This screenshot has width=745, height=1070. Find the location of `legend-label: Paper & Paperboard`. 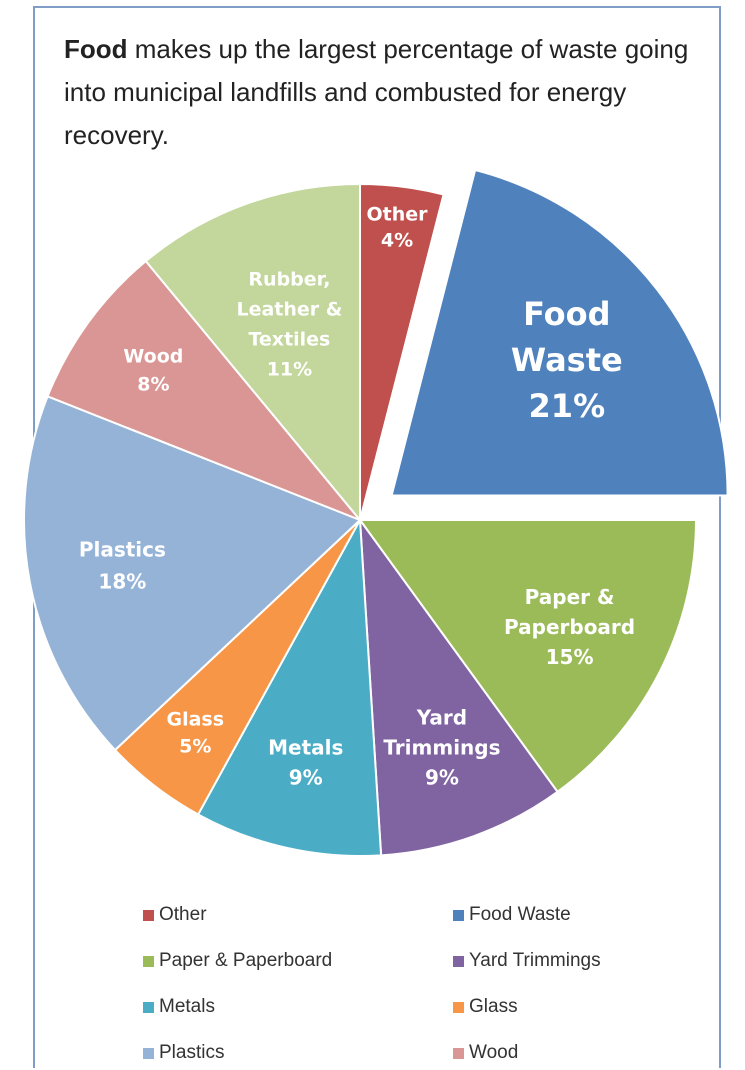

legend-label: Paper & Paperboard is located at coordinates (246, 960).